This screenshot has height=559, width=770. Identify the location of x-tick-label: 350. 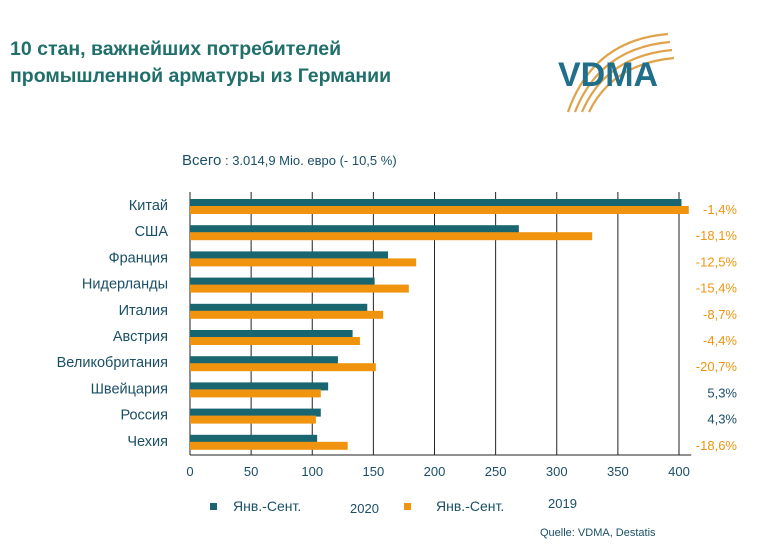
(618, 471).